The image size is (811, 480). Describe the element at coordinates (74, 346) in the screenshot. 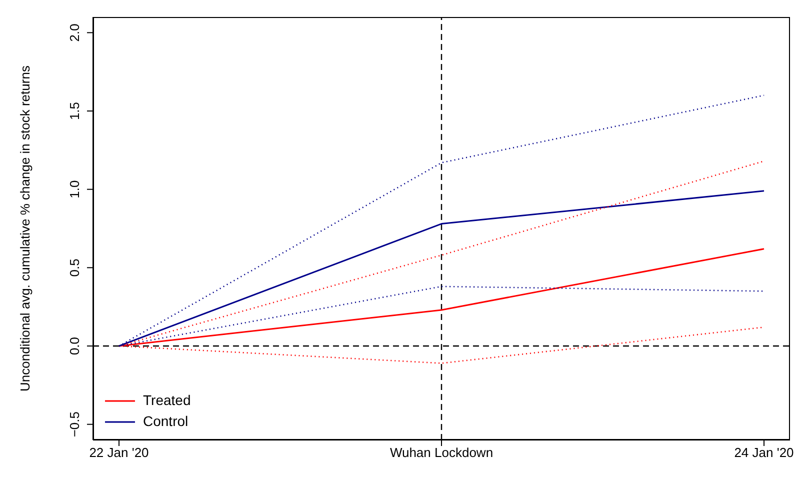

I see `y-tick-label: 0.0` at that location.